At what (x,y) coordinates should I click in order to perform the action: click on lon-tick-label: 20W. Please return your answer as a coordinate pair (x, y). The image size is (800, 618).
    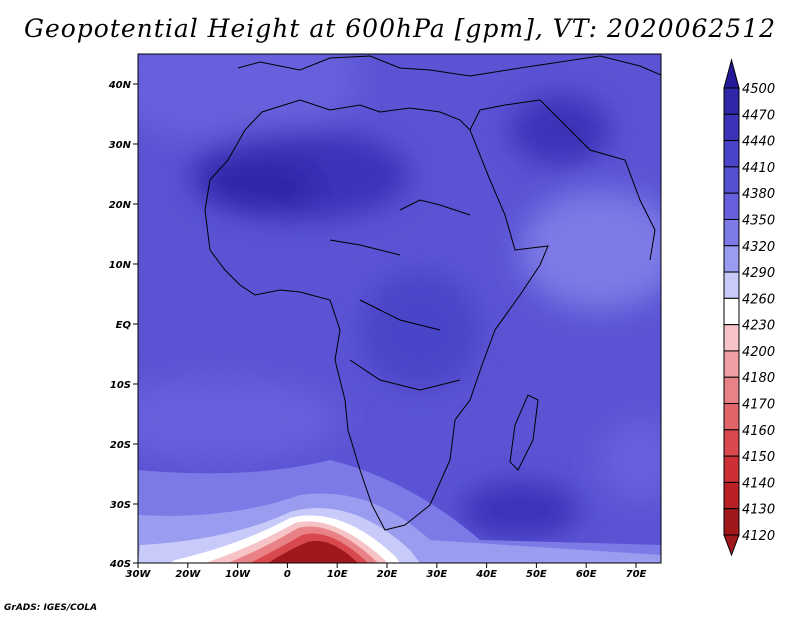
    Looking at the image, I should click on (188, 574).